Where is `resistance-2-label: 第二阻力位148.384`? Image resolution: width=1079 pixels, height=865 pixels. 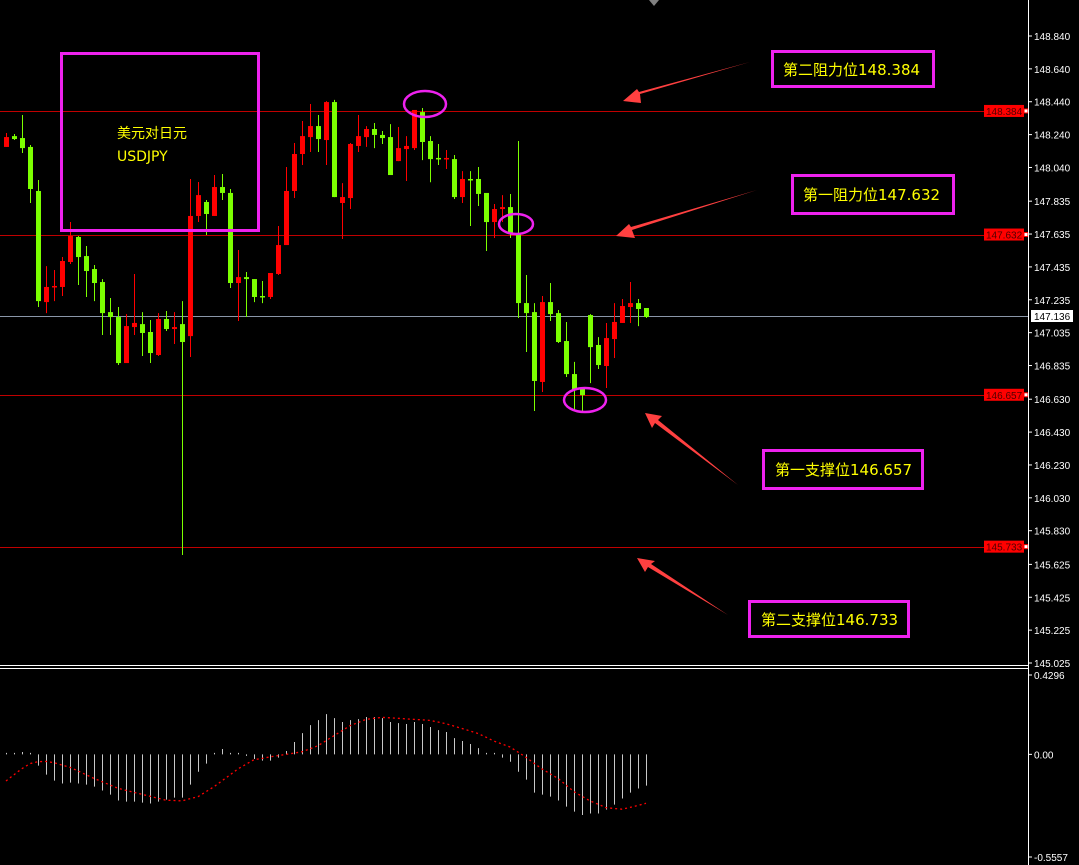
resistance-2-label: 第二阻力位148.384 is located at coordinates (851, 70).